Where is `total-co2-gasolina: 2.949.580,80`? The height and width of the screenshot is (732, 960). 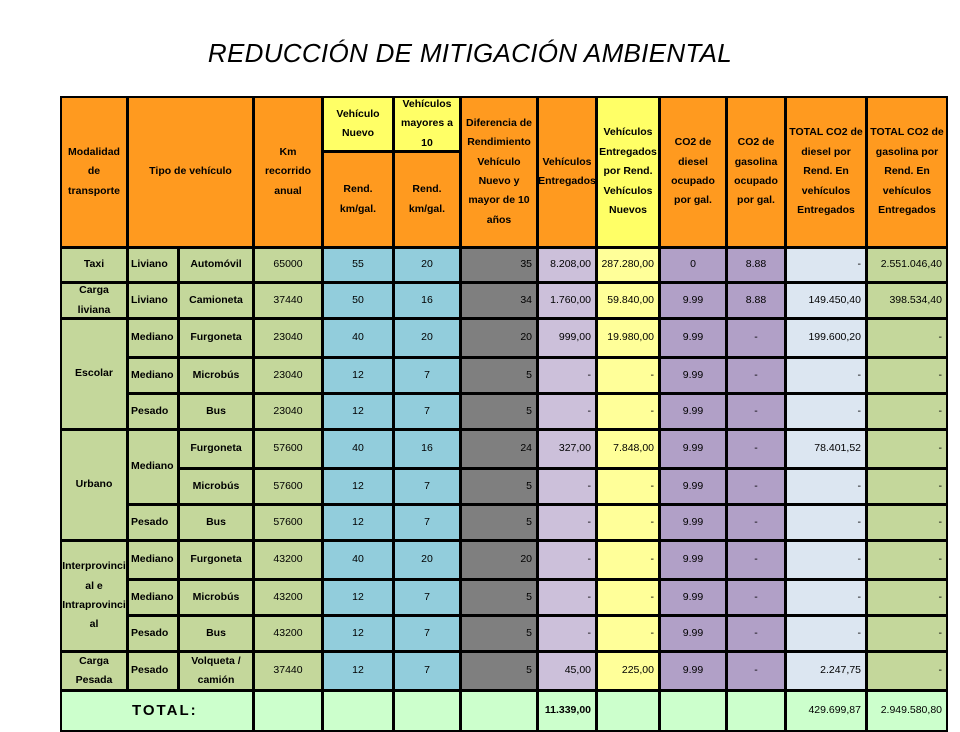 total-co2-gasolina: 2.949.580,80 is located at coordinates (907, 711).